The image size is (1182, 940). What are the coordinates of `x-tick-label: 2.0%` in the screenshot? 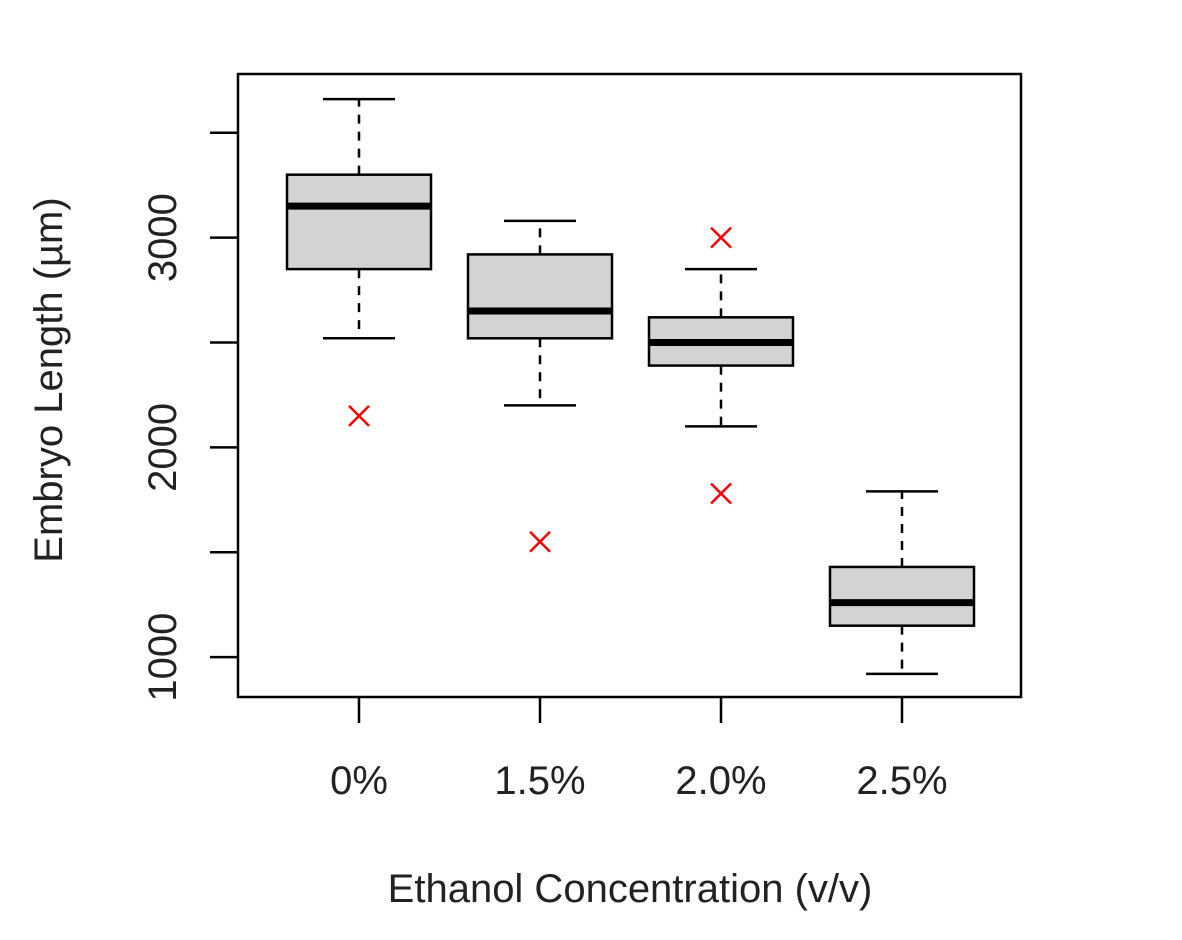 It's located at (720, 781).